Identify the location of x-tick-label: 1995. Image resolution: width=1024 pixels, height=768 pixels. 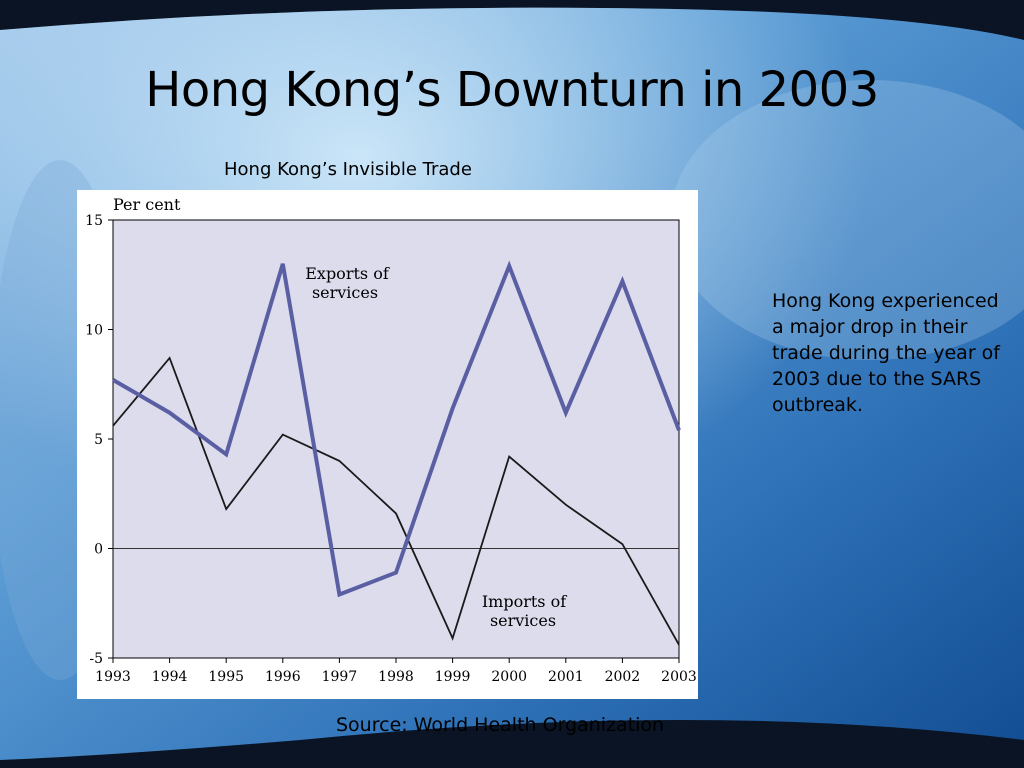
(226, 677).